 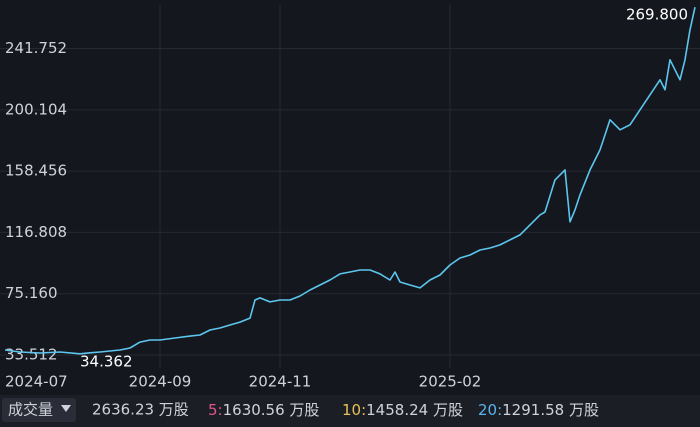 What do you see at coordinates (140, 410) in the screenshot?
I see `volume-total: 2636.23 万股` at bounding box center [140, 410].